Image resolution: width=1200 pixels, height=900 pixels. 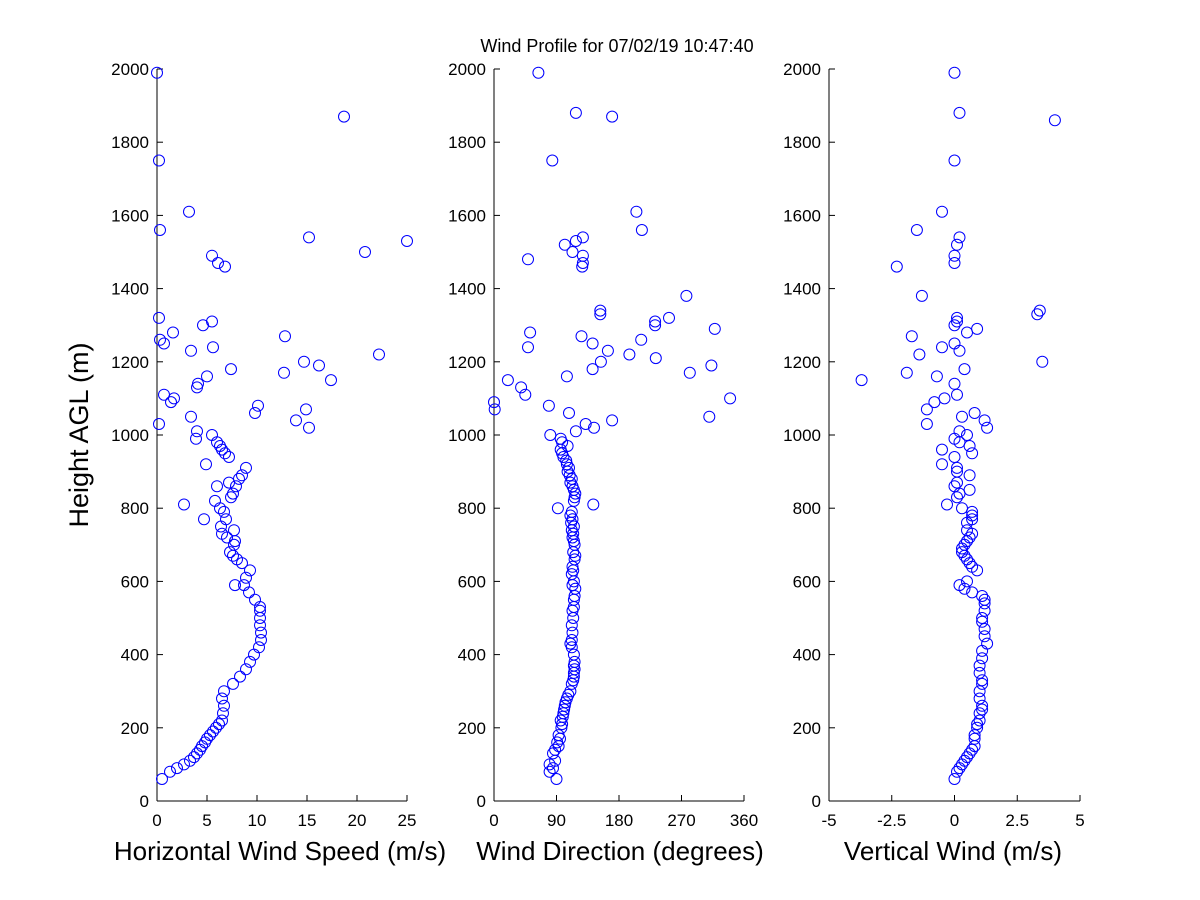 I want to click on y-tick-label-horizontal-wind-speed: 600, so click(x=135, y=581).